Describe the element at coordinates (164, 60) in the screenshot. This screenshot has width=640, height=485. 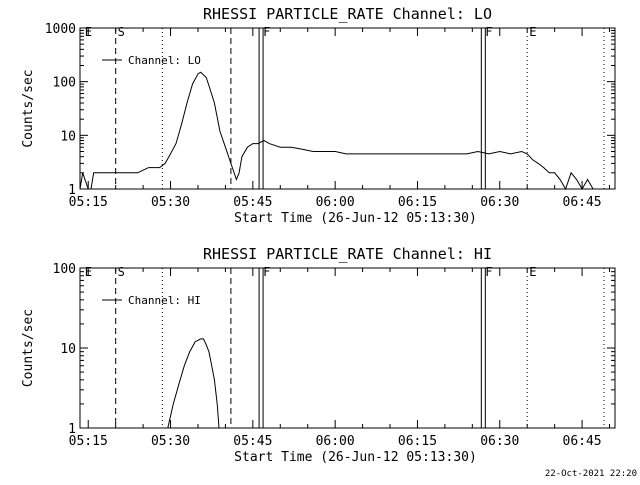
I see `legend-label: Channel: LO` at that location.